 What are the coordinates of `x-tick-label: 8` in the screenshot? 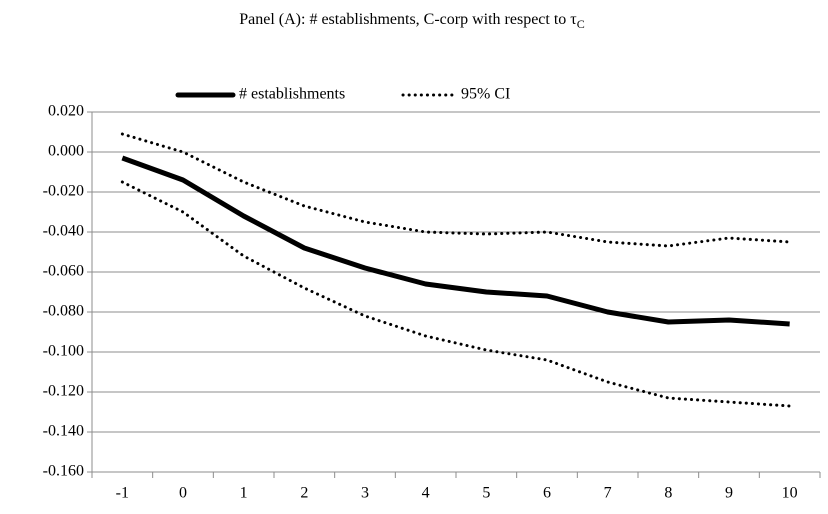 It's located at (668, 493).